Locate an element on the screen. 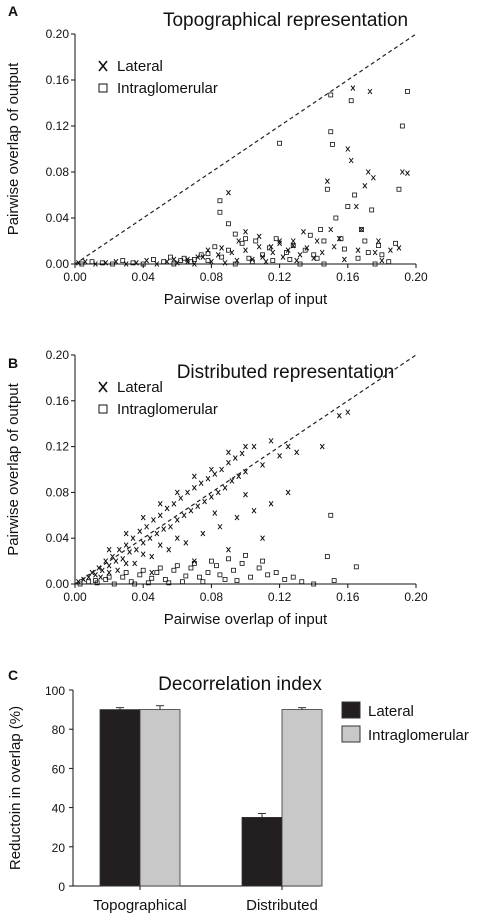 Image resolution: width=490 pixels, height=923 pixels. y-tick-label: 0.00 is located at coordinates (58, 584).